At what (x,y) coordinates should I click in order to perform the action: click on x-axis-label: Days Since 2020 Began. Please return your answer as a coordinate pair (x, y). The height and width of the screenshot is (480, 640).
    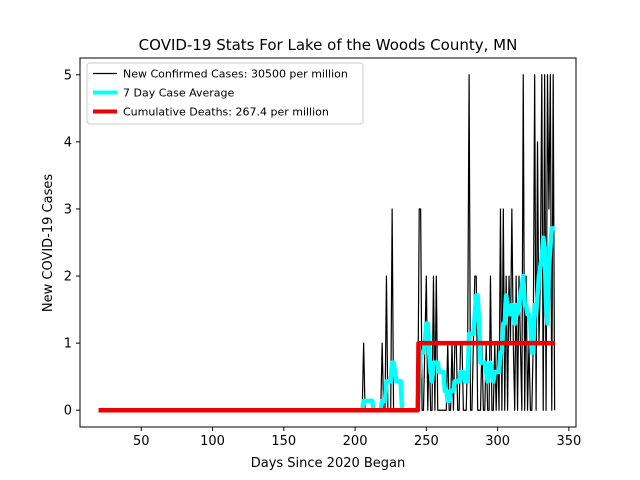
    Looking at the image, I should click on (328, 463).